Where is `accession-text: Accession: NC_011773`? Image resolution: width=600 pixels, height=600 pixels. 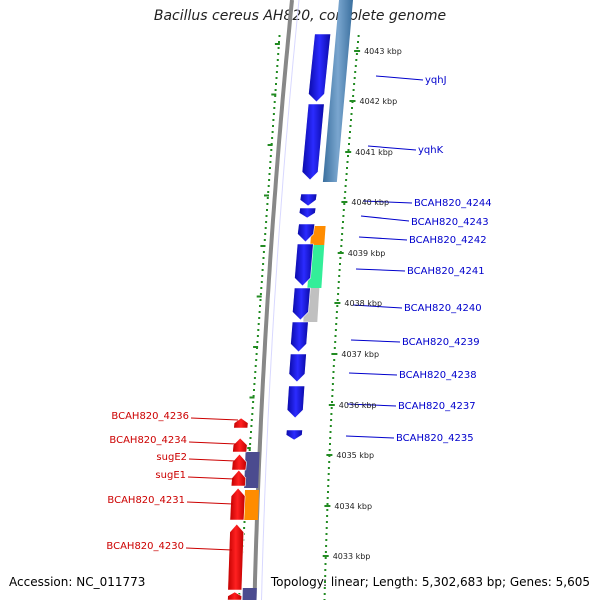 accession-text: Accession: NC_011773 is located at coordinates (77, 582).